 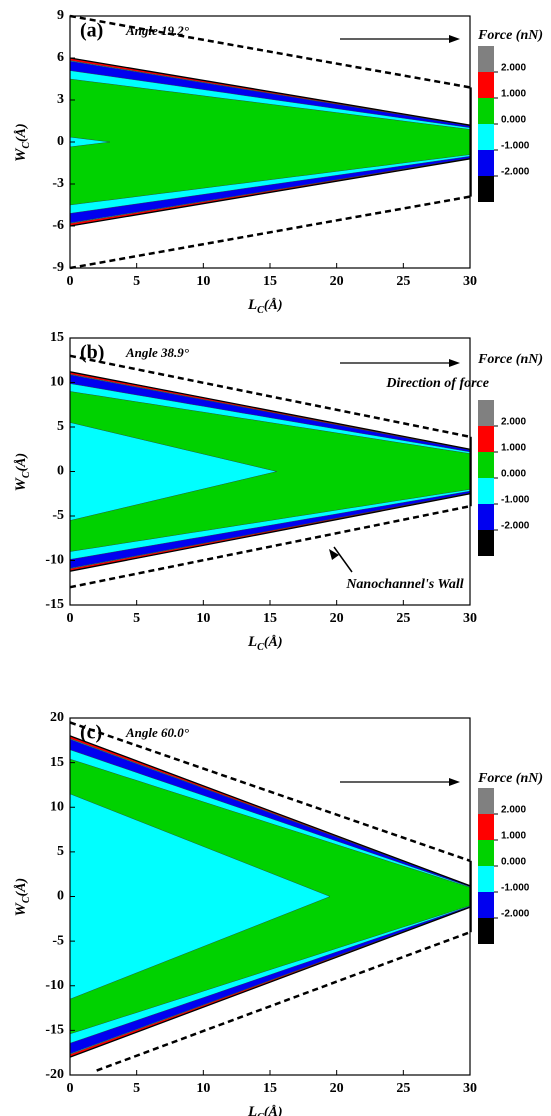 I want to click on panel-label: (b), so click(x=92, y=353).